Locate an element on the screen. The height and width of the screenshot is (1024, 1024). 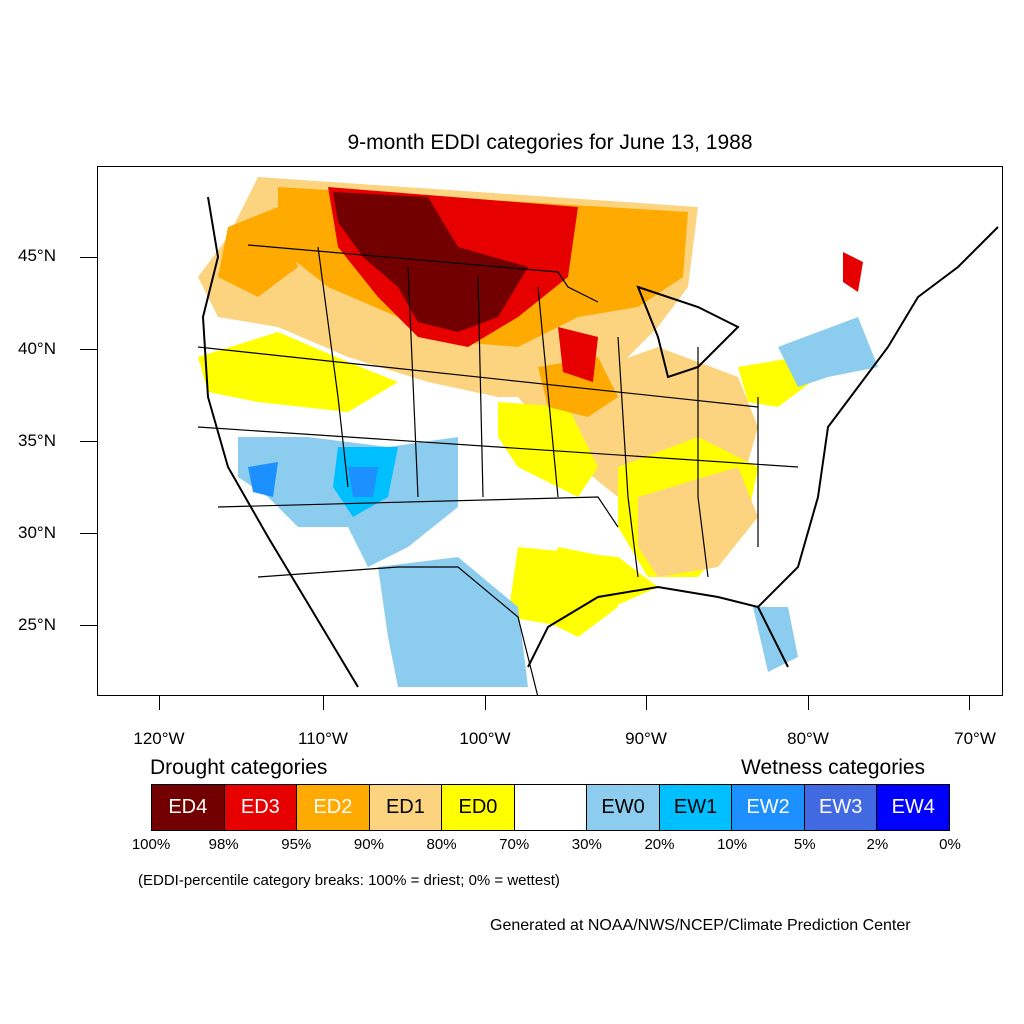
percentile-label: 95% is located at coordinates (296, 844).